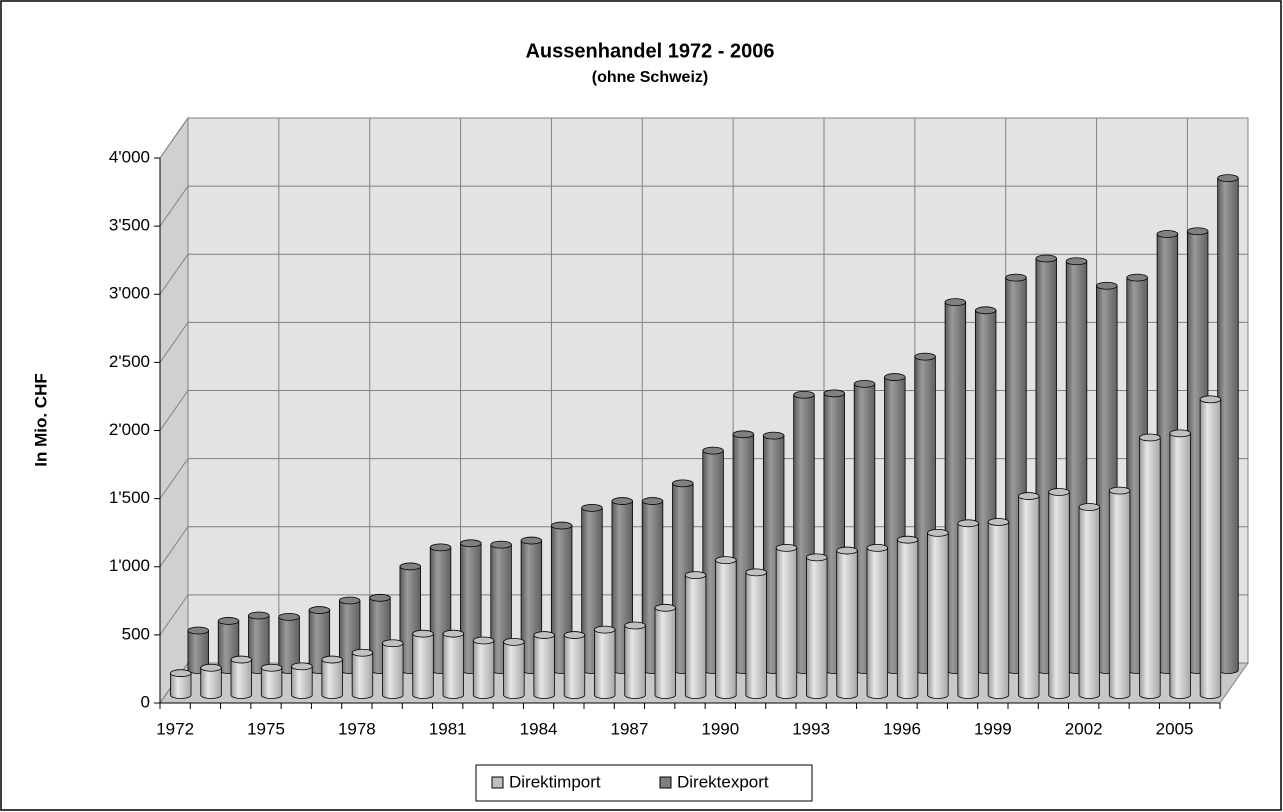  I want to click on x-tick-label: 2002, so click(1084, 728).